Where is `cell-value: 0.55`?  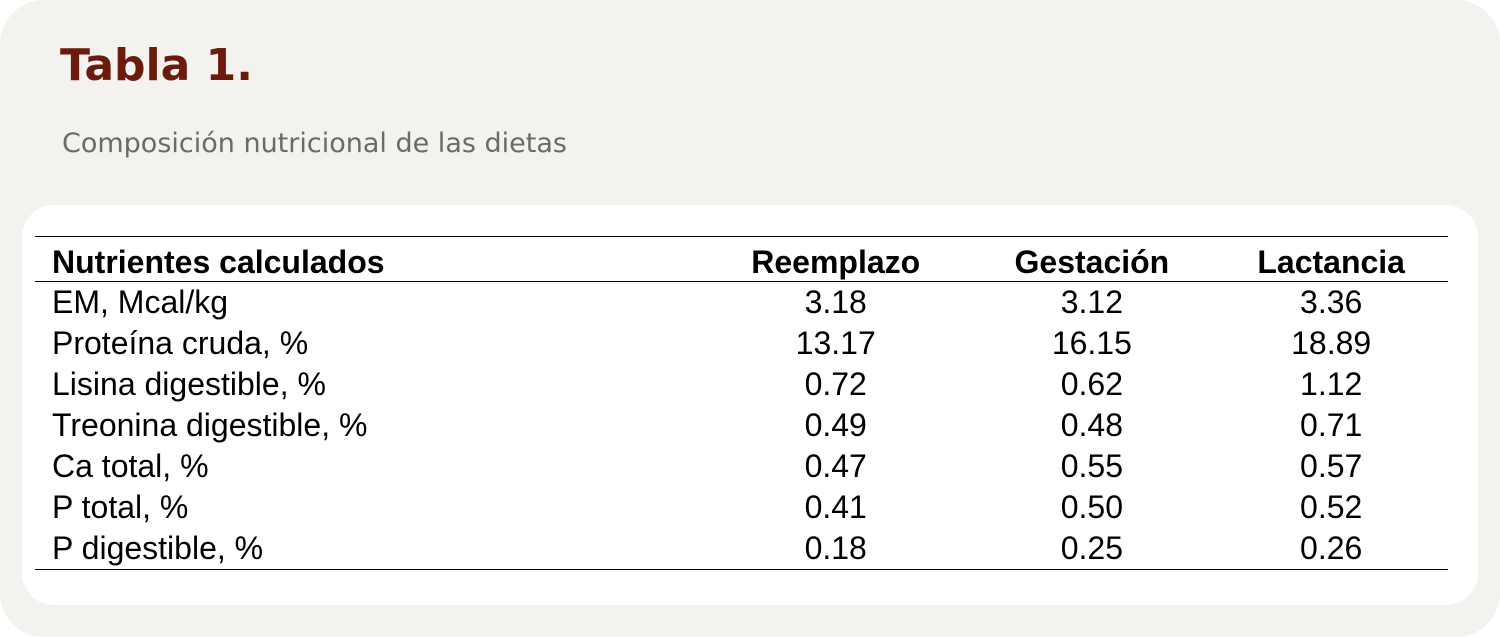 cell-value: 0.55 is located at coordinates (1091, 466).